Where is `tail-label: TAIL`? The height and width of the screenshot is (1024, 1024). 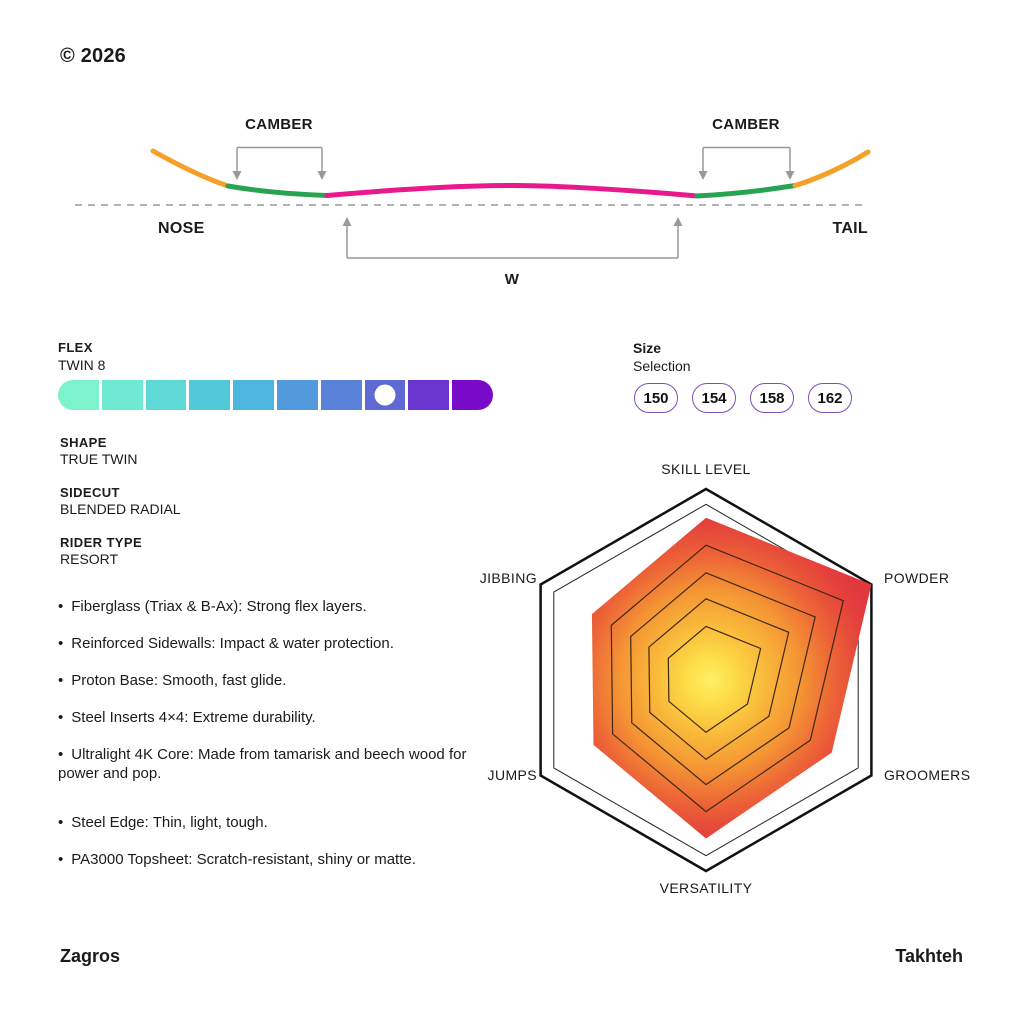
tail-label: TAIL is located at coordinates (850, 228).